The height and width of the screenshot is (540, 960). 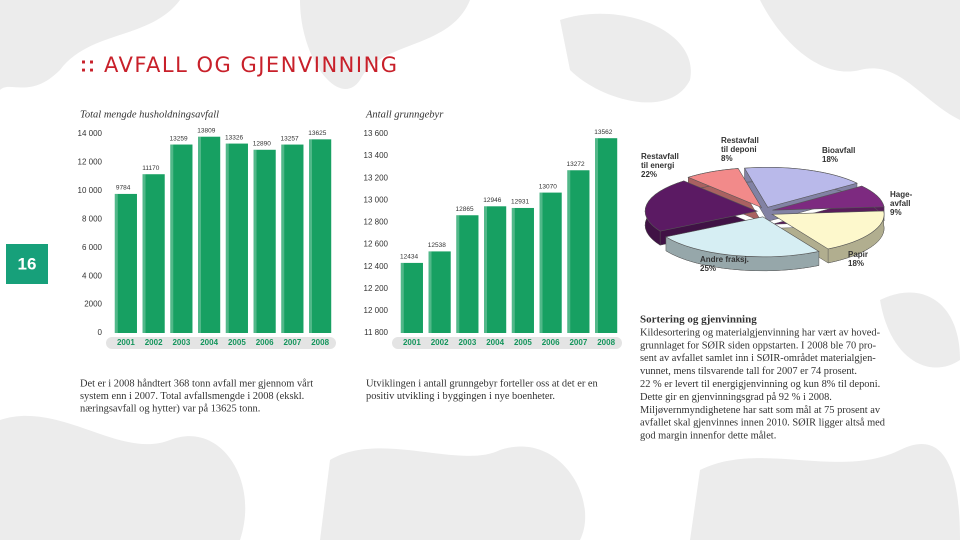 What do you see at coordinates (376, 266) in the screenshot?
I see `y-tick-label: 12 400` at bounding box center [376, 266].